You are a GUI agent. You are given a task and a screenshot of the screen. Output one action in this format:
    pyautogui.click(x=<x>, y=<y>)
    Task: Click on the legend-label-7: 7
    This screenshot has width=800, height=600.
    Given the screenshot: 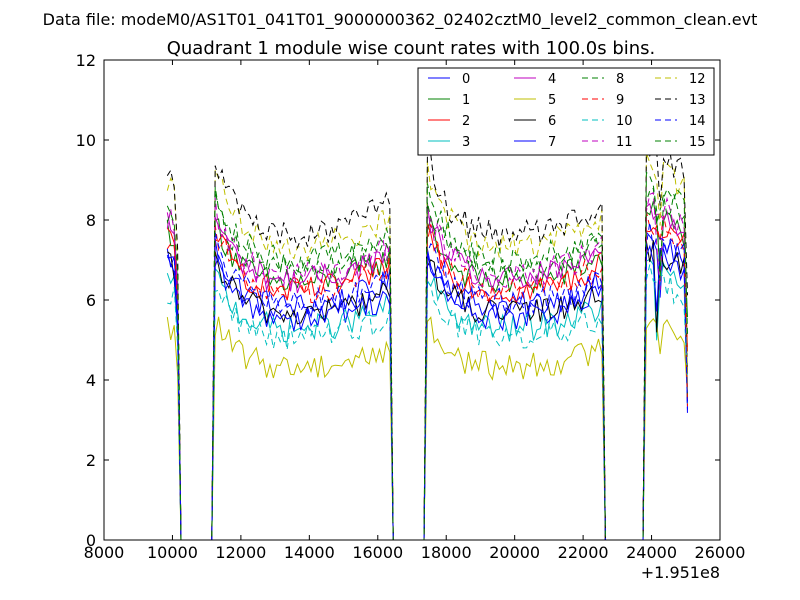 What is the action you would take?
    pyautogui.click(x=552, y=142)
    